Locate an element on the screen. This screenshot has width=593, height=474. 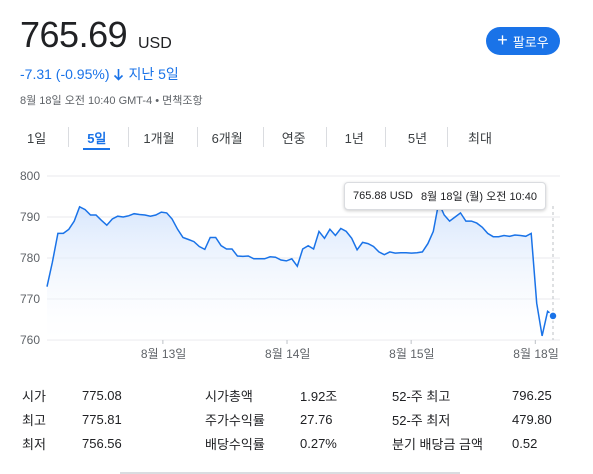
x-tick-label: 8월 18일 is located at coordinates (535, 354).